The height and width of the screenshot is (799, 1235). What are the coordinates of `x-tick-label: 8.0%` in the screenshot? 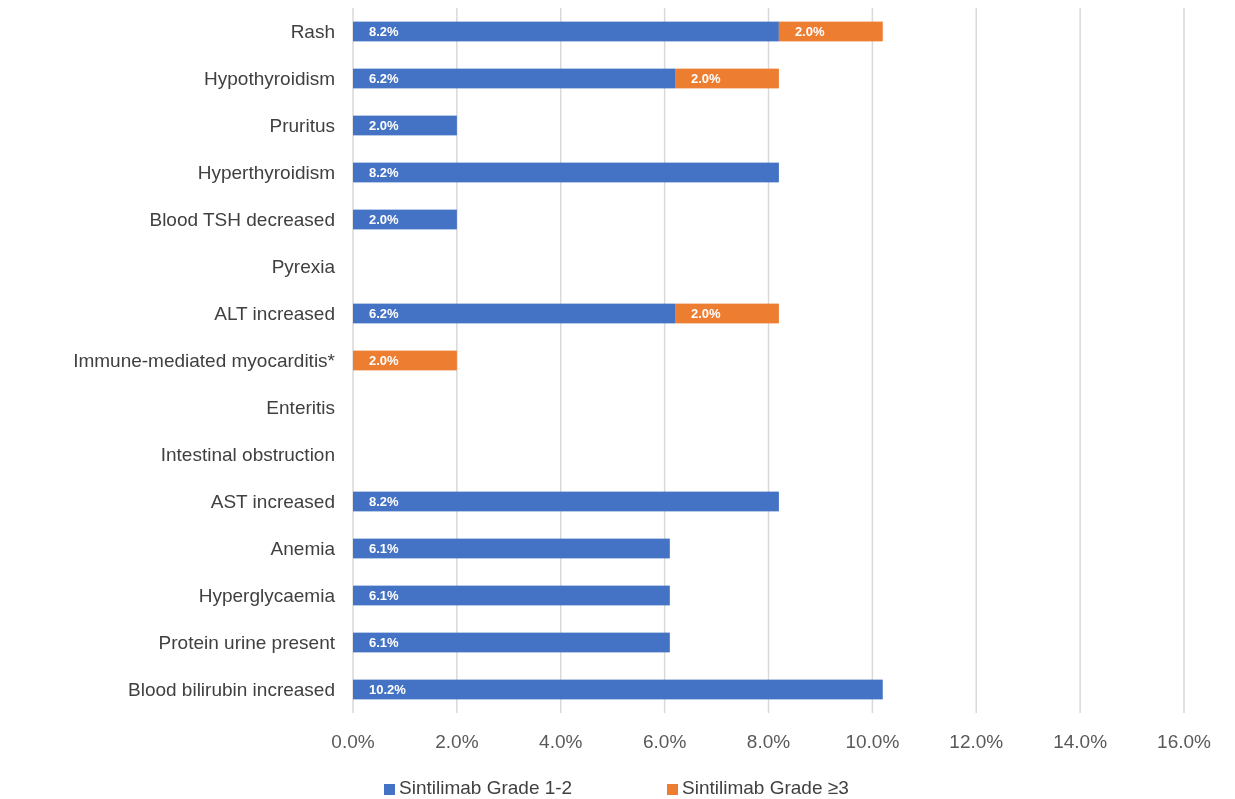 It's located at (768, 741).